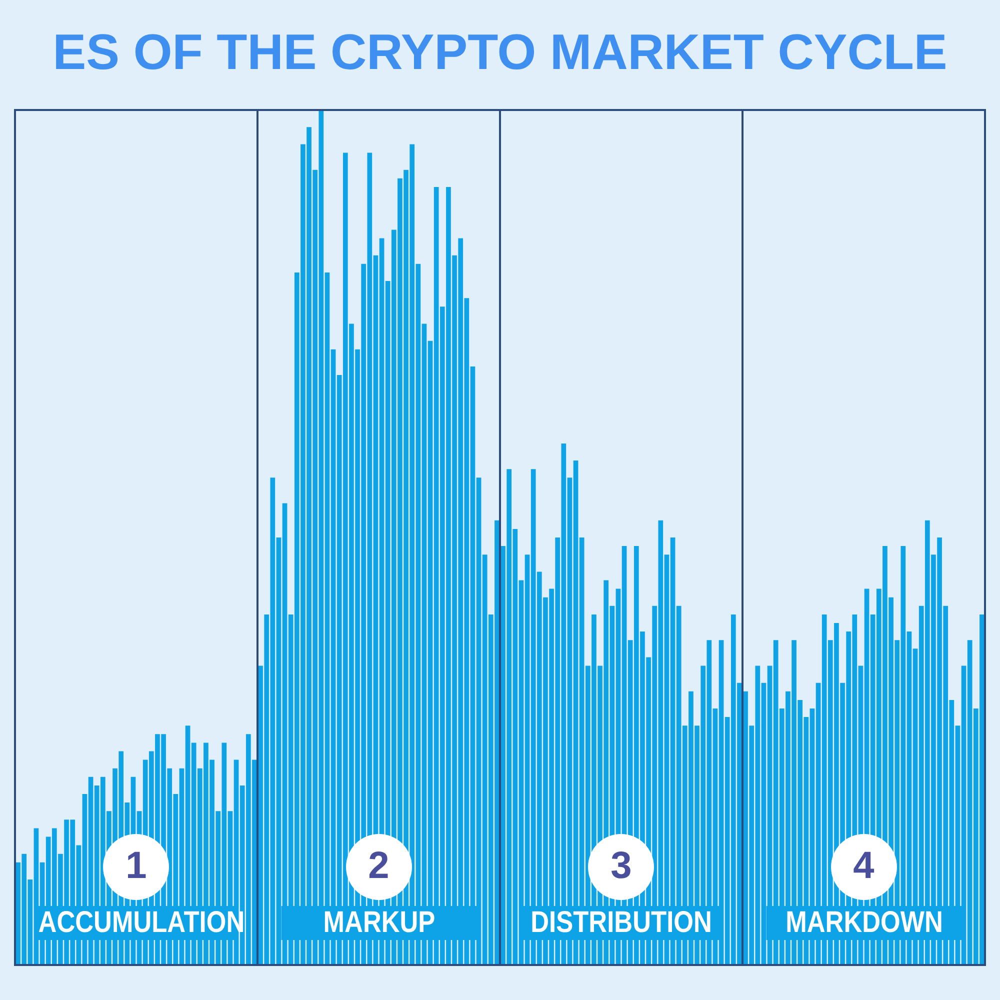 The width and height of the screenshot is (1000, 1000). What do you see at coordinates (500, 52) in the screenshot?
I see `chart-title: ES OF THE CRYPTO MARKET CYCLE` at bounding box center [500, 52].